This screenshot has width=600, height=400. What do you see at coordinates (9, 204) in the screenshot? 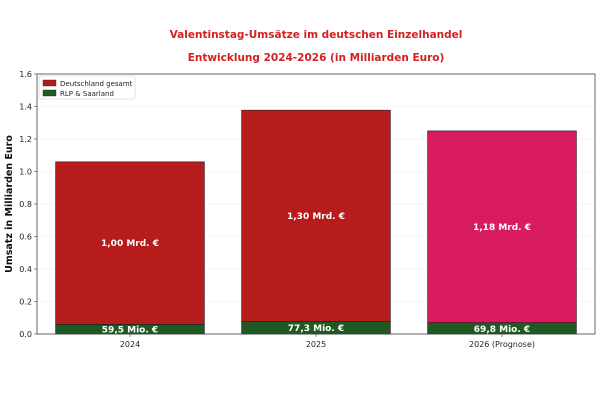
I see `y-axis-label: Umsatz in Milliarden Euro` at bounding box center [9, 204].